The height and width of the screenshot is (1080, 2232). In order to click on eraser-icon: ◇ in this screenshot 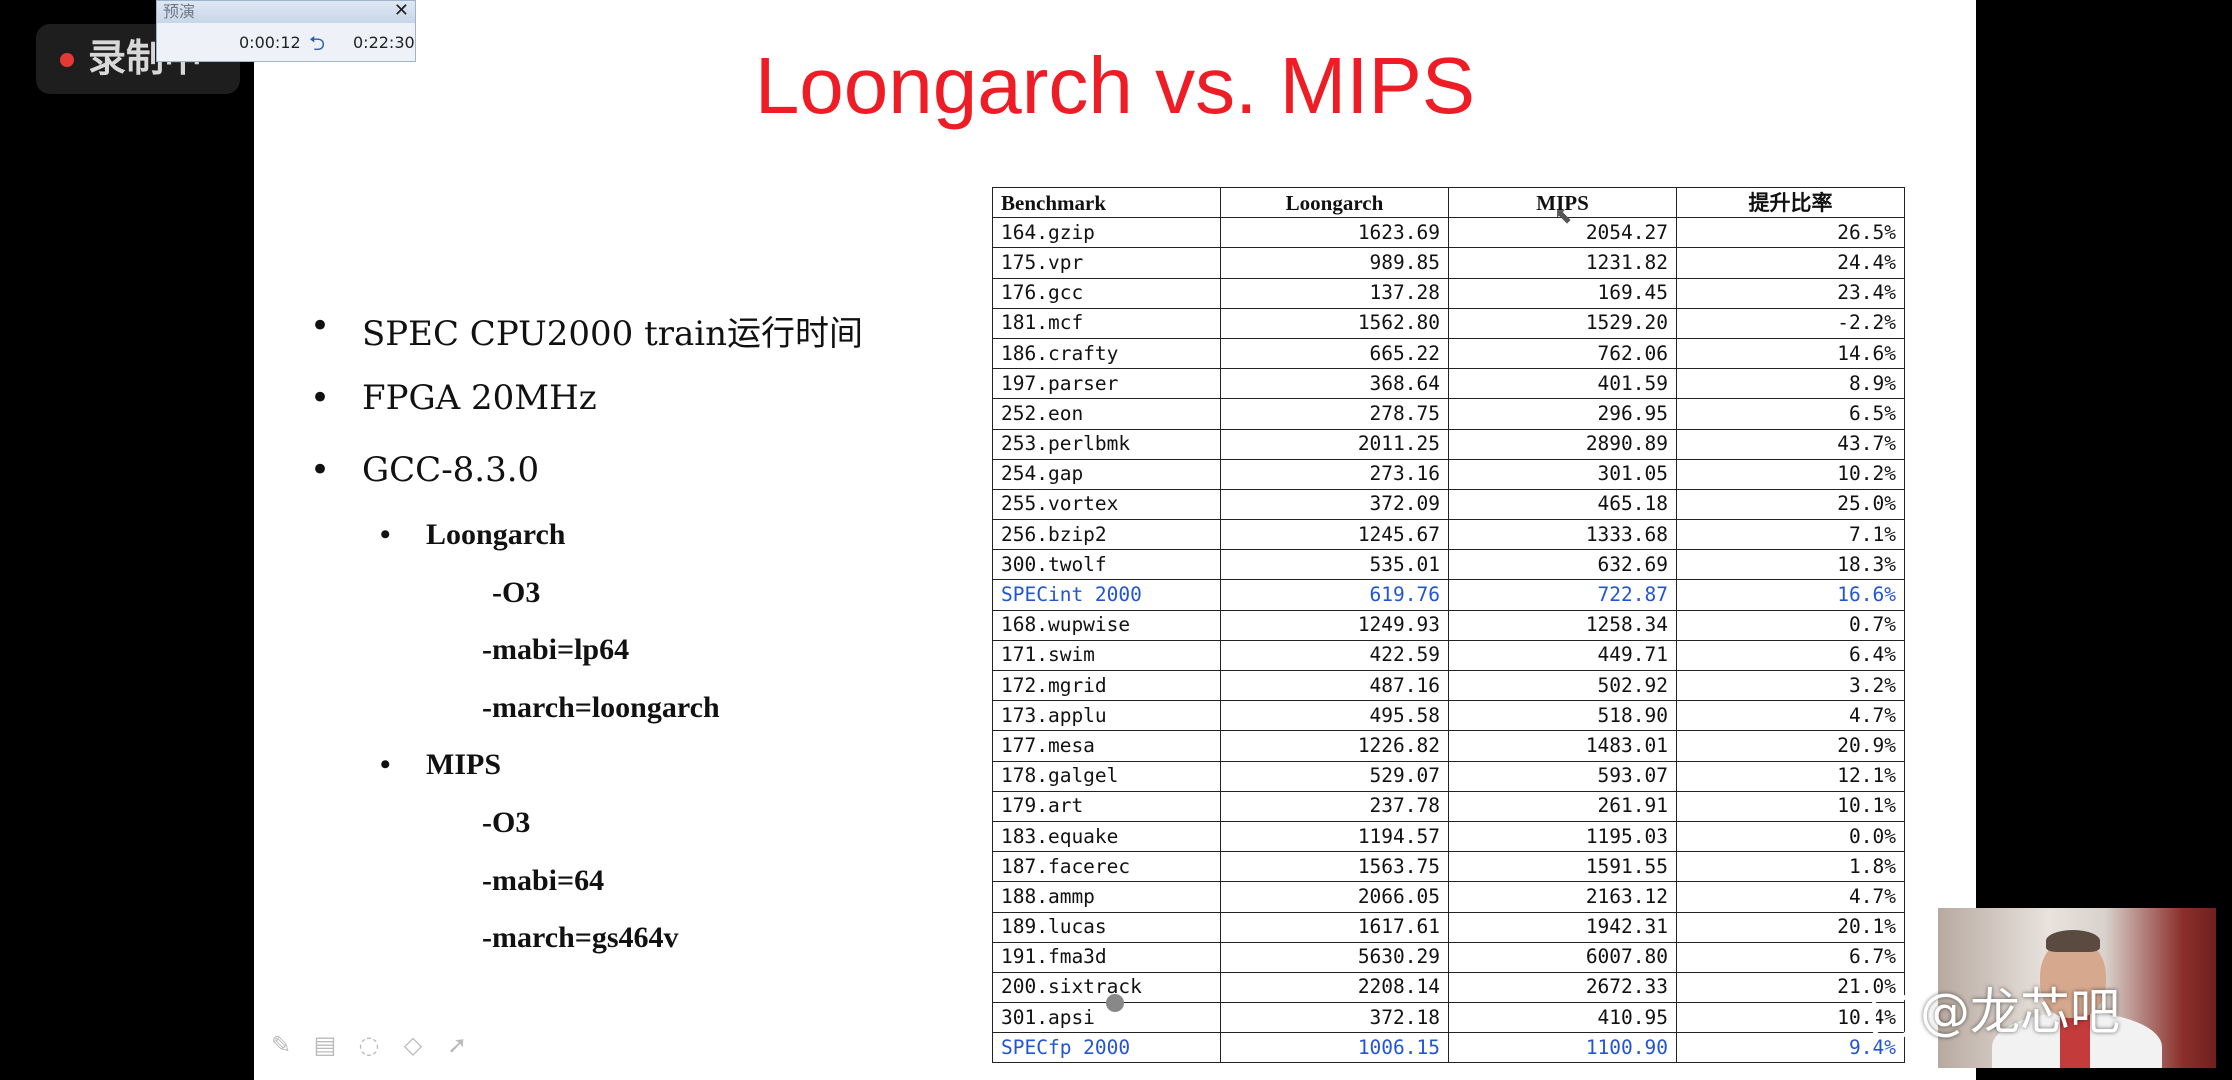, I will do `click(413, 1045)`.